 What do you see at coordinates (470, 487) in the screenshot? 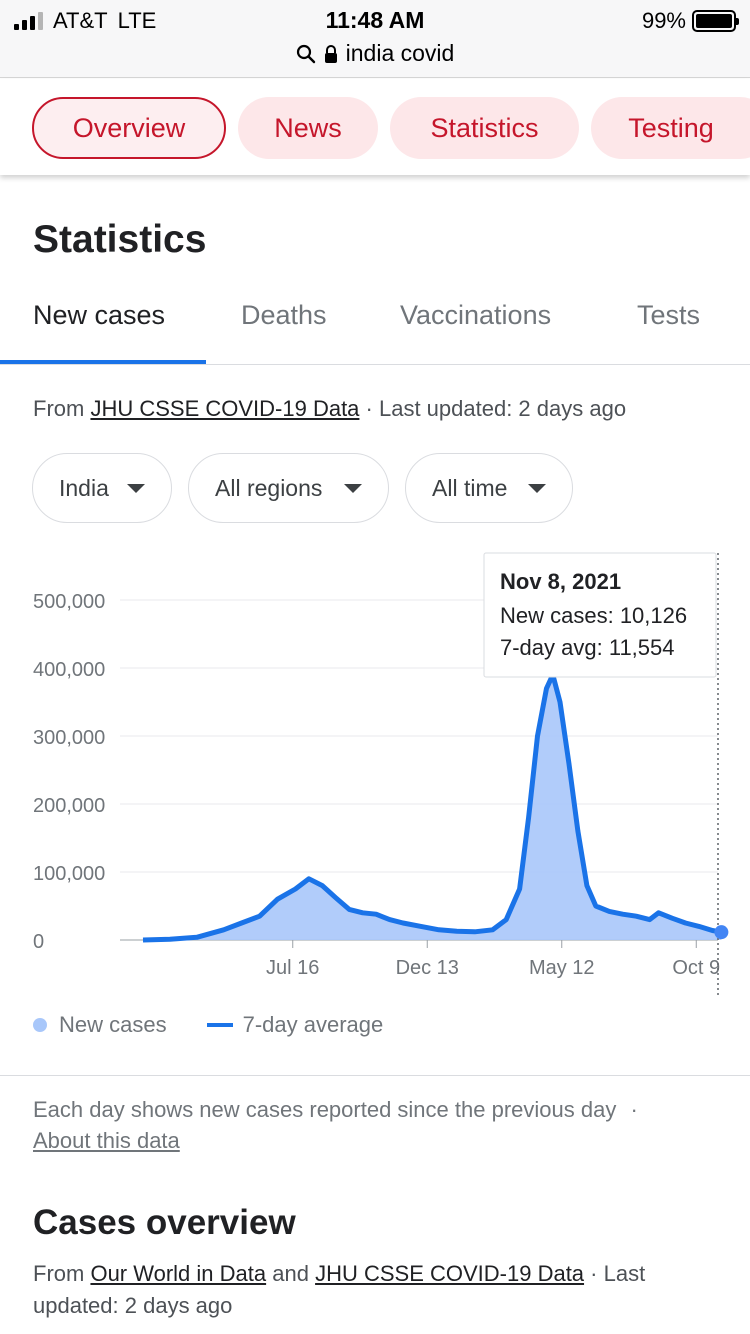
I see `period-value: All time` at bounding box center [470, 487].